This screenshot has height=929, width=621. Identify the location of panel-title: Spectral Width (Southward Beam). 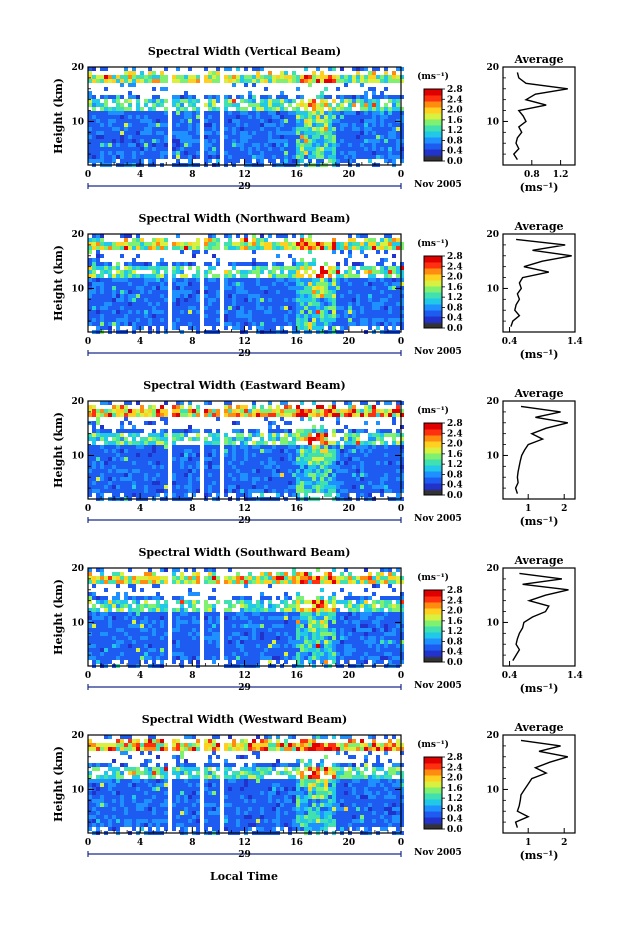
(244, 552).